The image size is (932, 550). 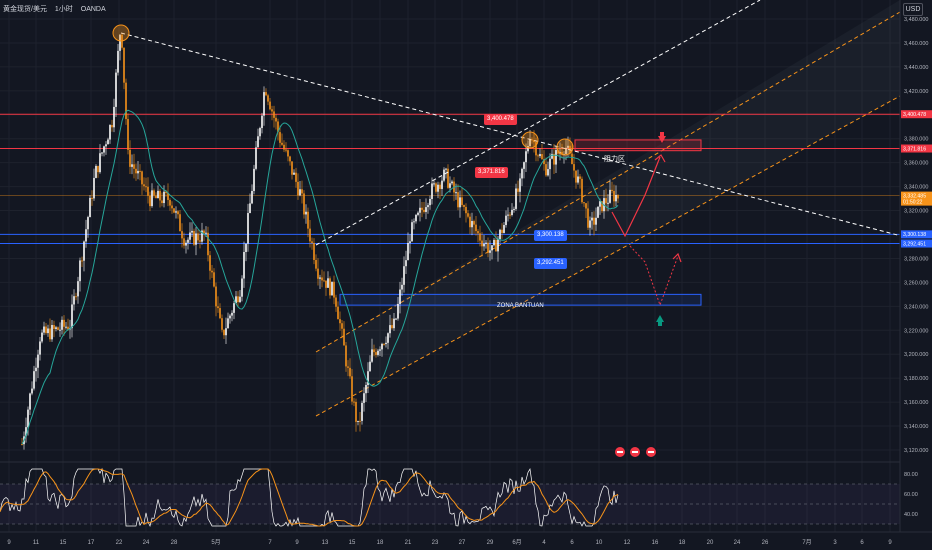 I want to click on projection-path-up, so click(x=636, y=197).